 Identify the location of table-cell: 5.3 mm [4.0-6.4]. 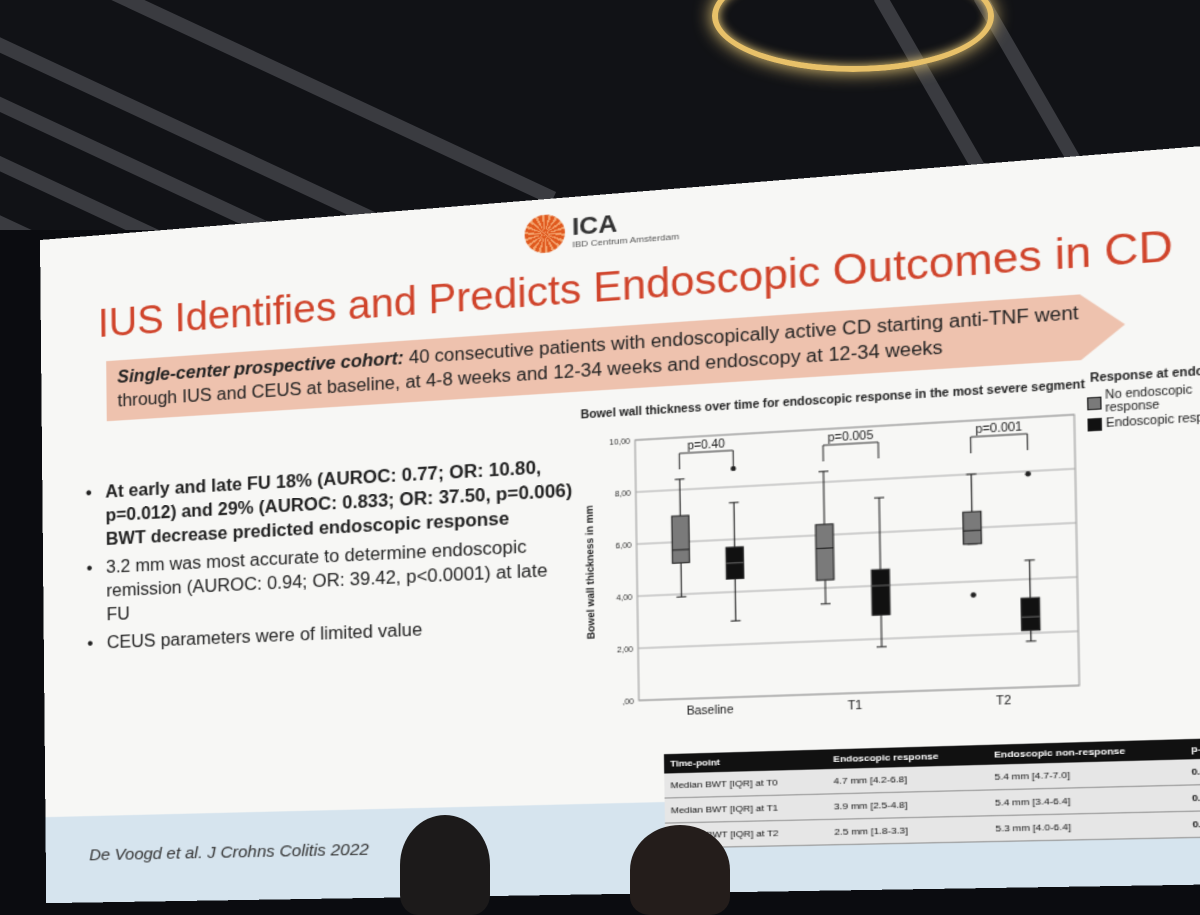
(1087, 826).